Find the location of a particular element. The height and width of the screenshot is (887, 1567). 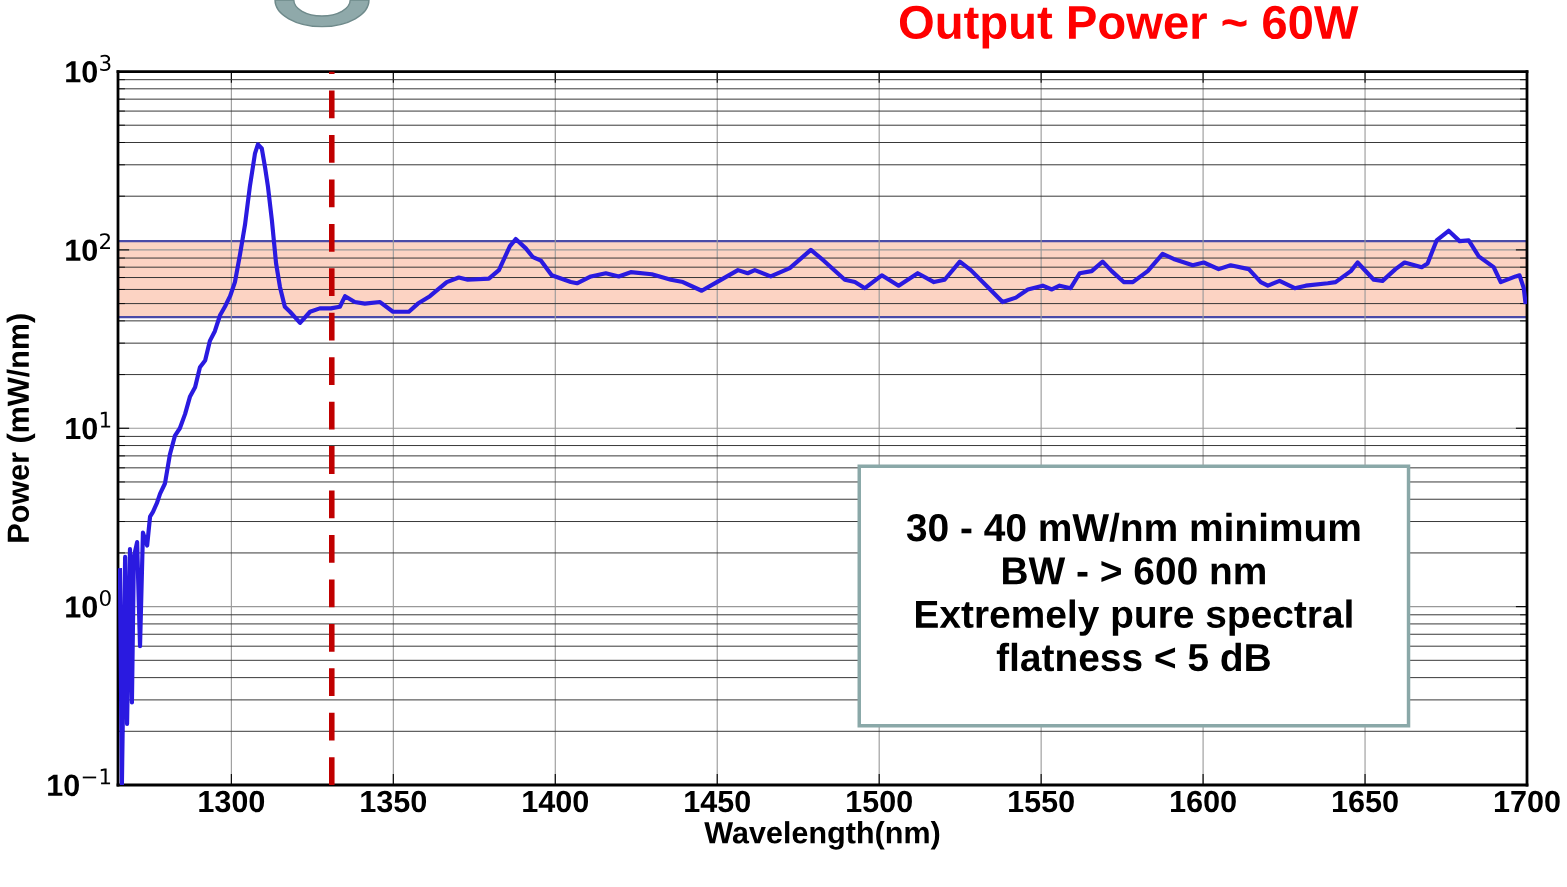

x-tick-label: 1650 is located at coordinates (1365, 801).